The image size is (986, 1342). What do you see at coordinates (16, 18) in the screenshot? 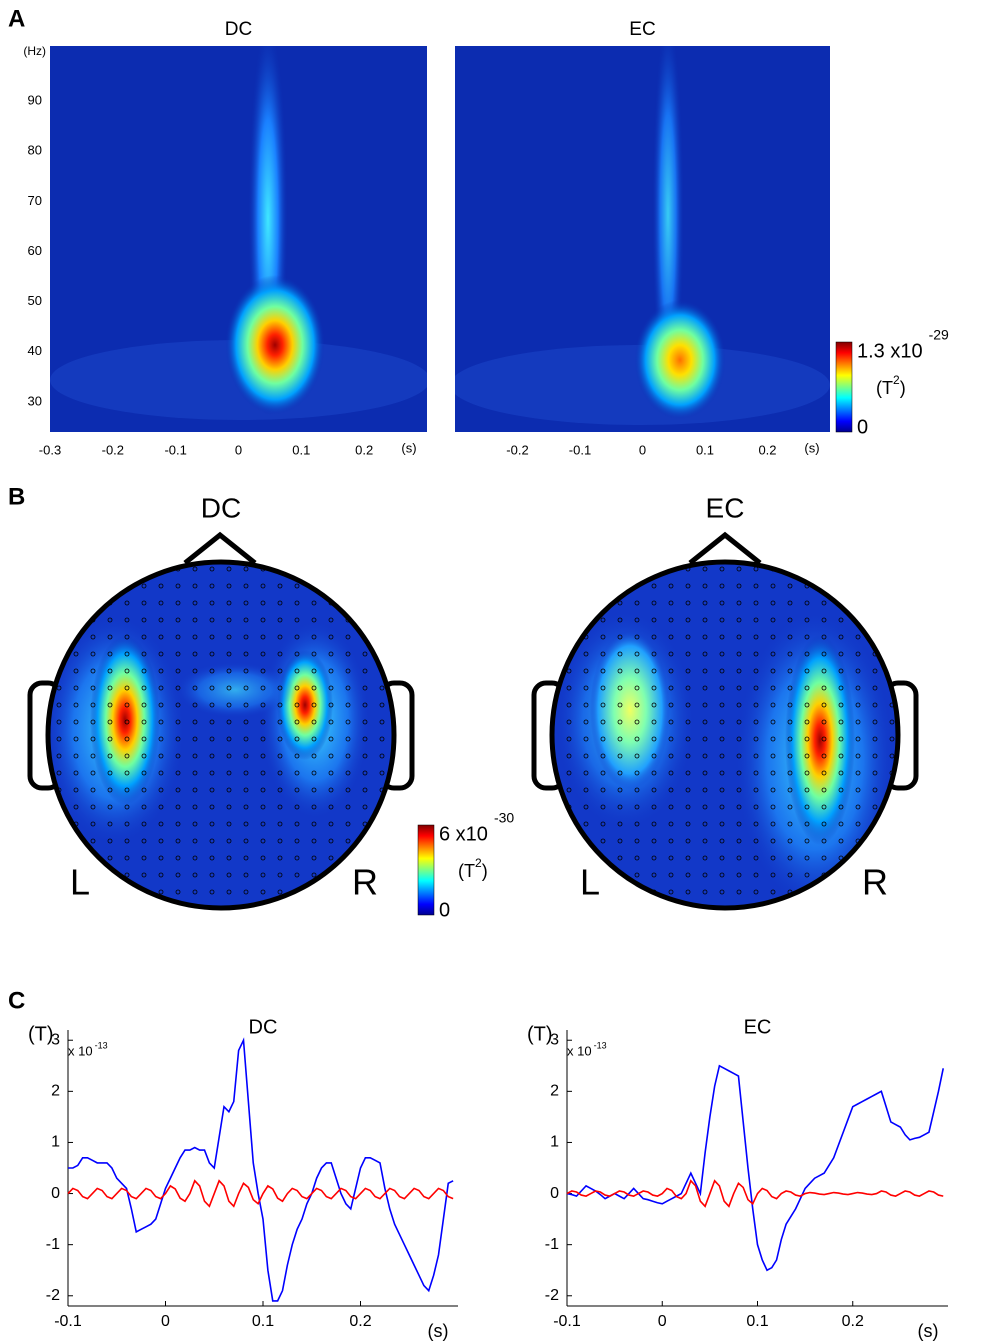
I see `panel-label: A` at bounding box center [16, 18].